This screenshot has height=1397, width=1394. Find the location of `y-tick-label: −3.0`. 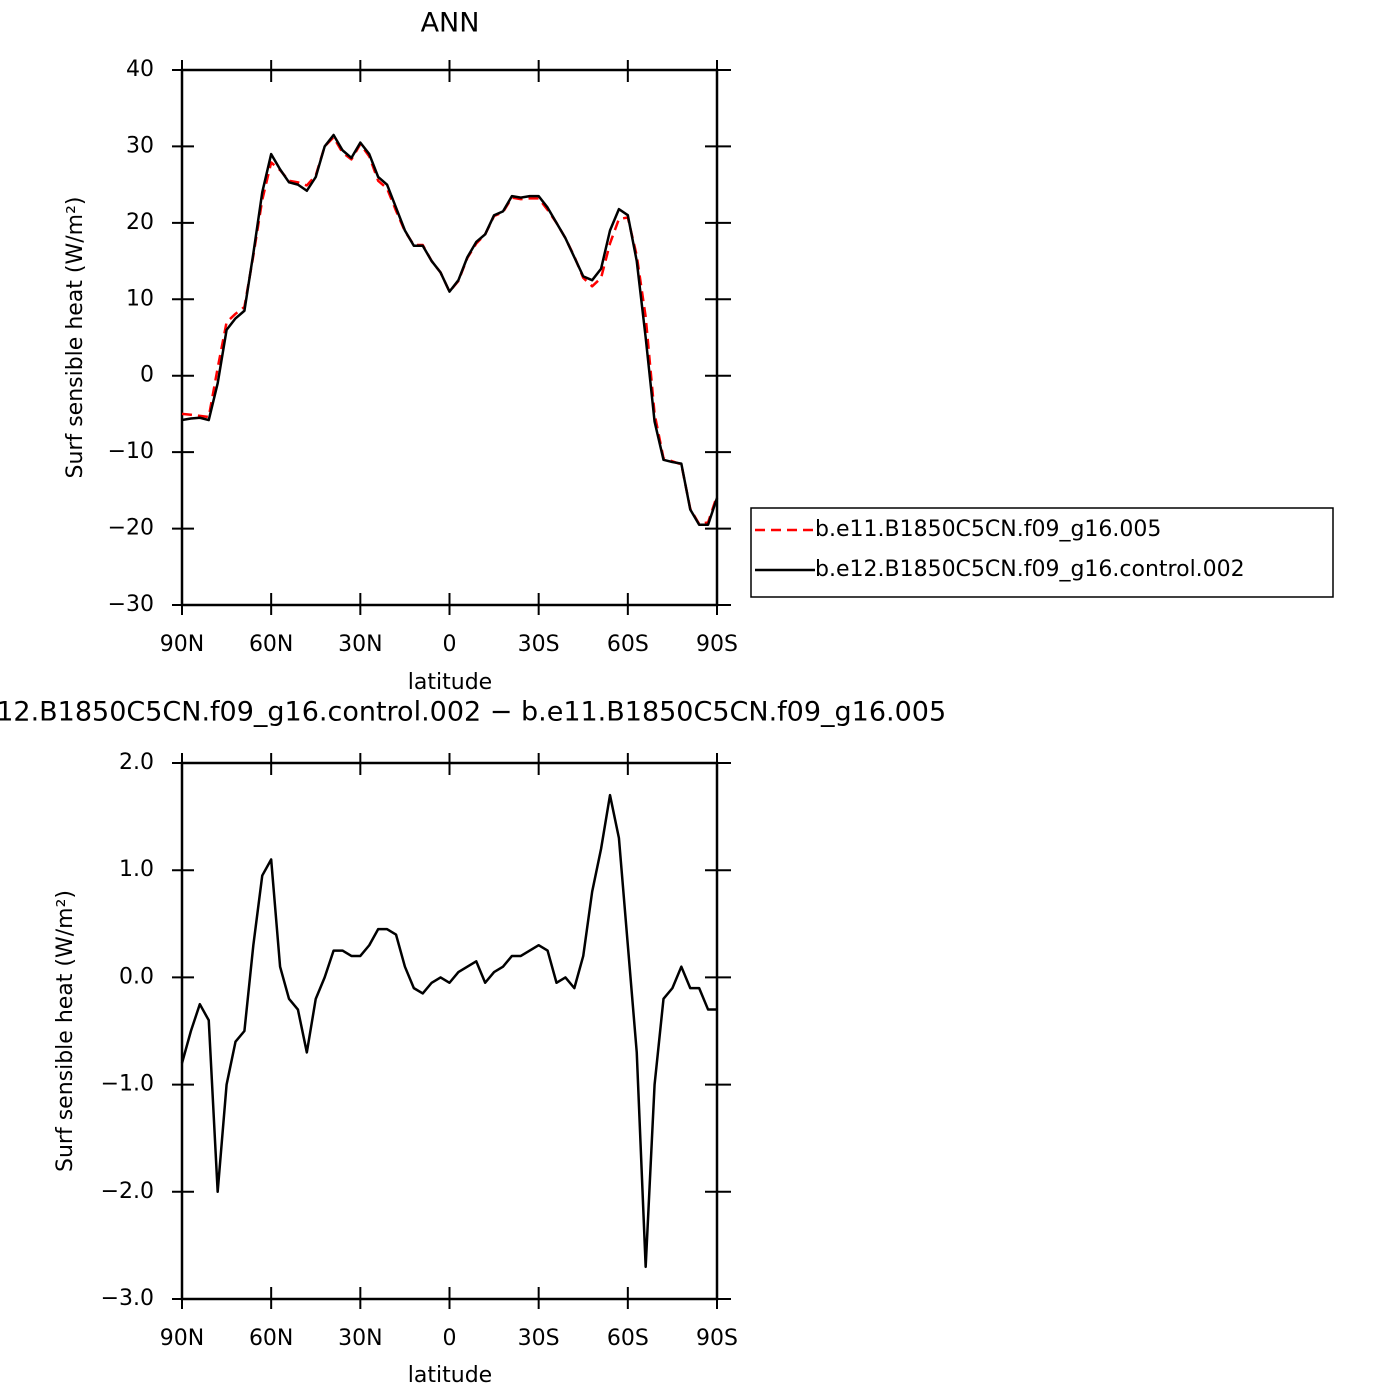

y-tick-label: −3.0 is located at coordinates (127, 1298).